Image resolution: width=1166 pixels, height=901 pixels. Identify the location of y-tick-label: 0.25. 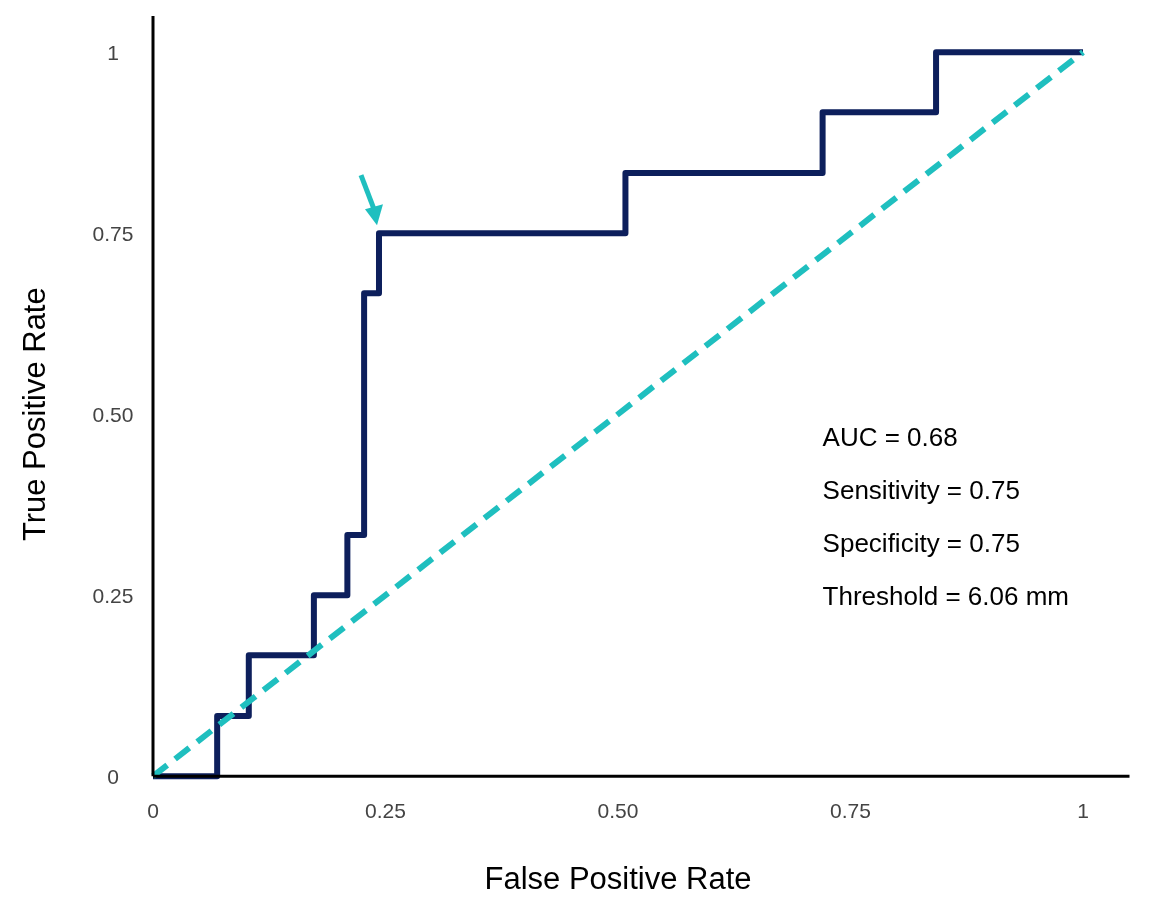
(113, 595).